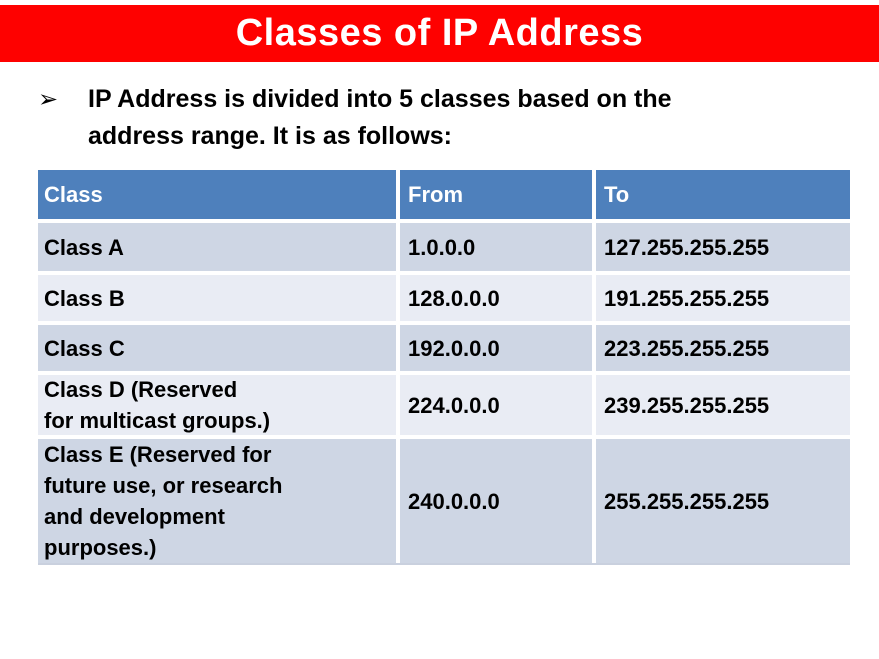  Describe the element at coordinates (723, 194) in the screenshot. I see `column-header-to: To` at that location.